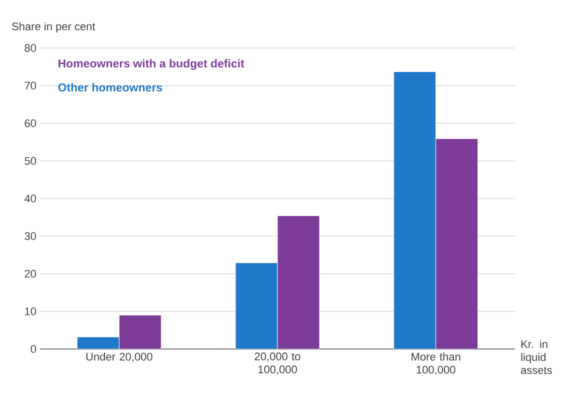 This screenshot has width=566, height=412. Describe the element at coordinates (30, 86) in the screenshot. I see `y-tick-label: 70` at that location.